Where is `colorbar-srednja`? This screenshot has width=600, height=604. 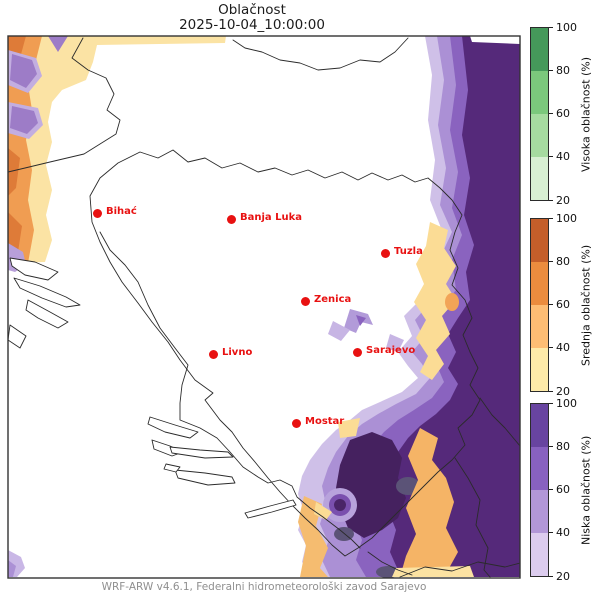 colorbar-srednja is located at coordinates (539, 305).